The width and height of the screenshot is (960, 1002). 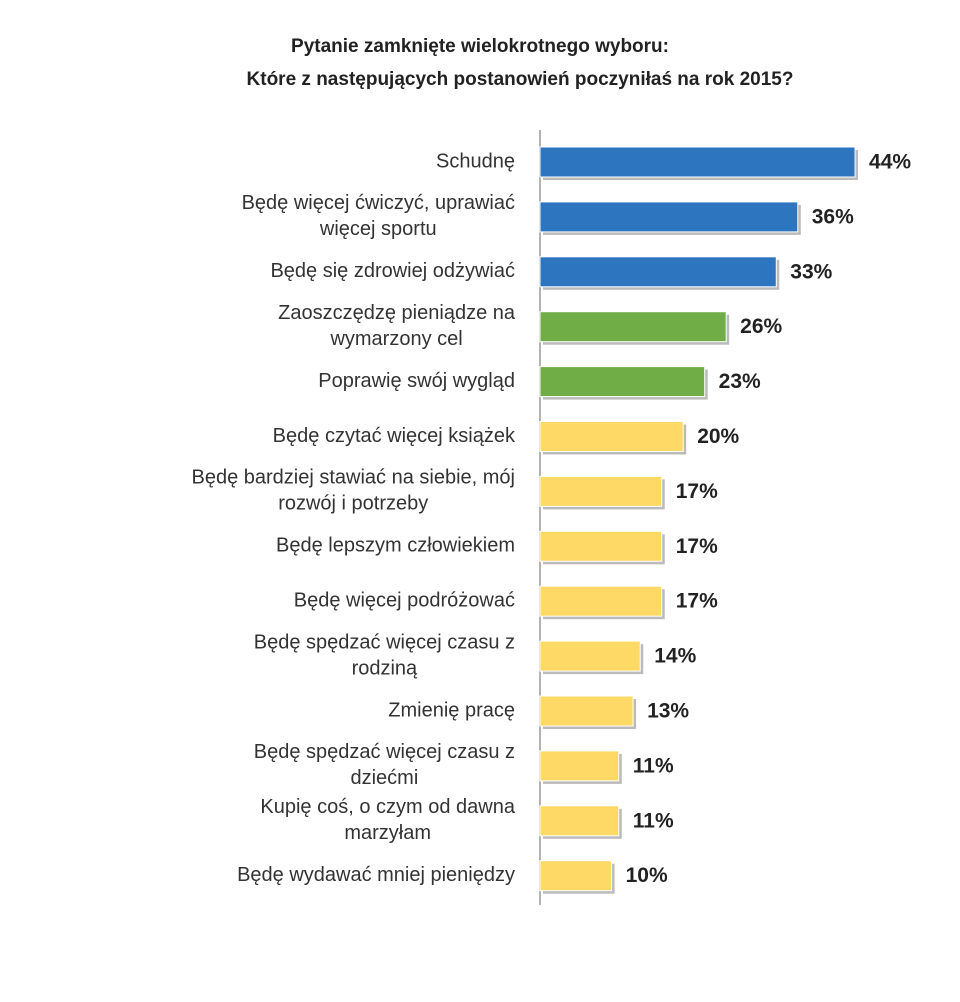 I want to click on category-label: Będę wydawać mniej pieniędzy, so click(x=376, y=875).